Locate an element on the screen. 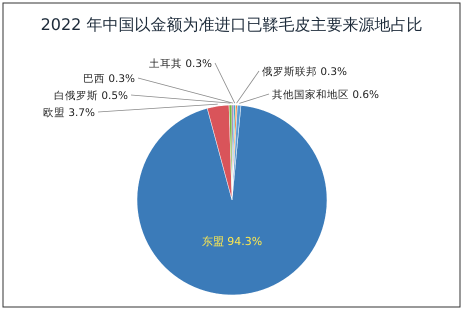 This screenshot has height=310, width=463. data-label: 3.7% is located at coordinates (82, 113).